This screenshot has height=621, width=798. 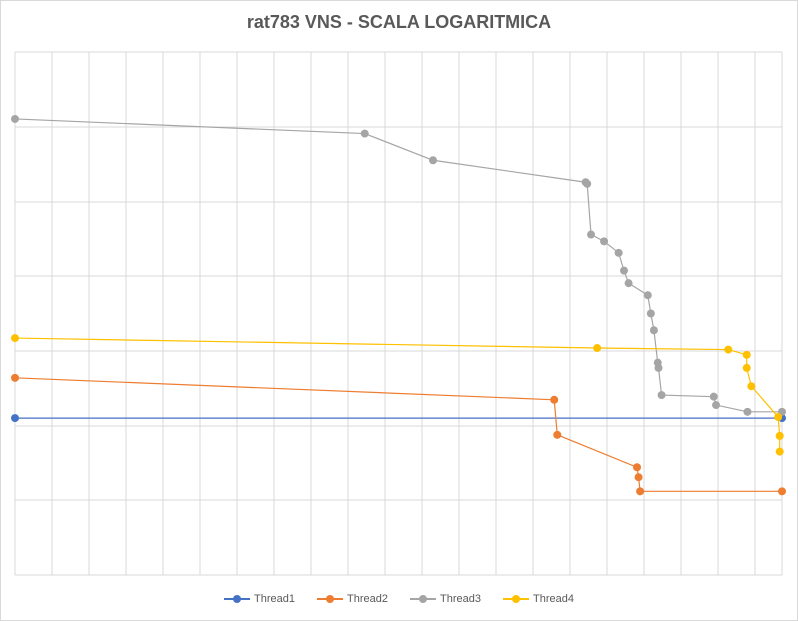 What do you see at coordinates (275, 599) in the screenshot?
I see `legend-label-thread1: Thread1` at bounding box center [275, 599].